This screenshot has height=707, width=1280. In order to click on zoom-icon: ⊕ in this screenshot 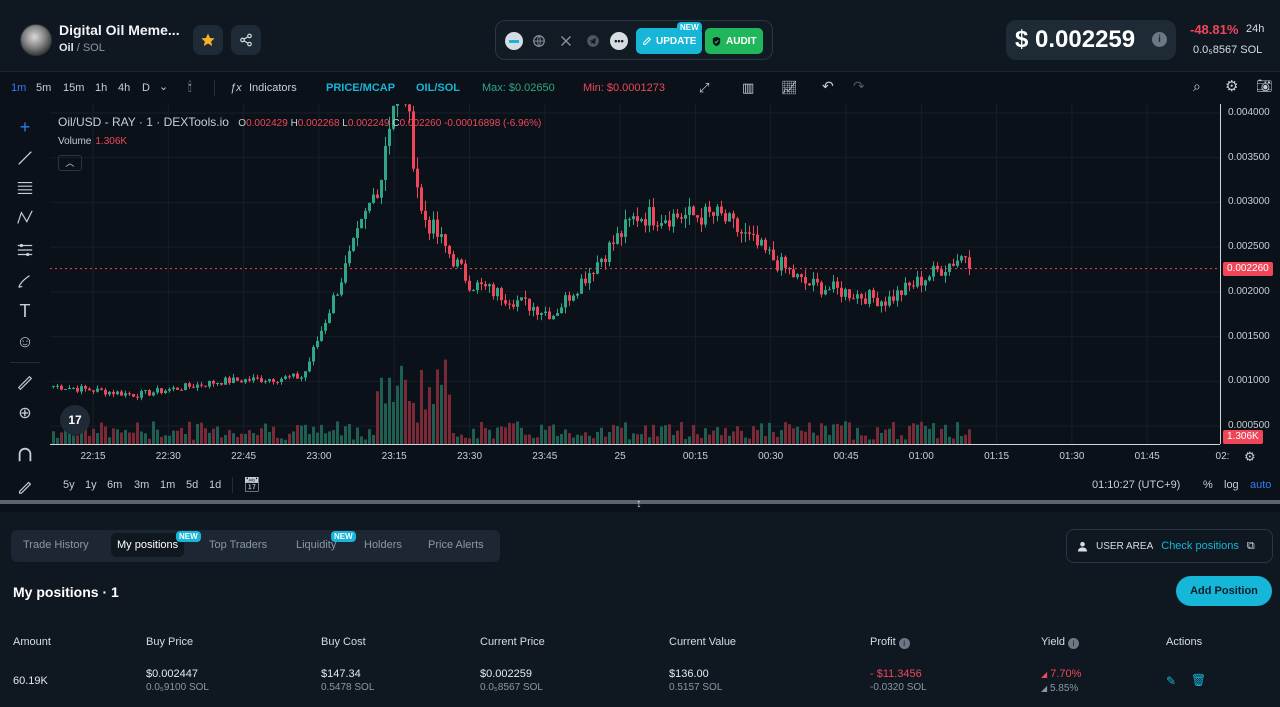, I will do `click(25, 413)`.